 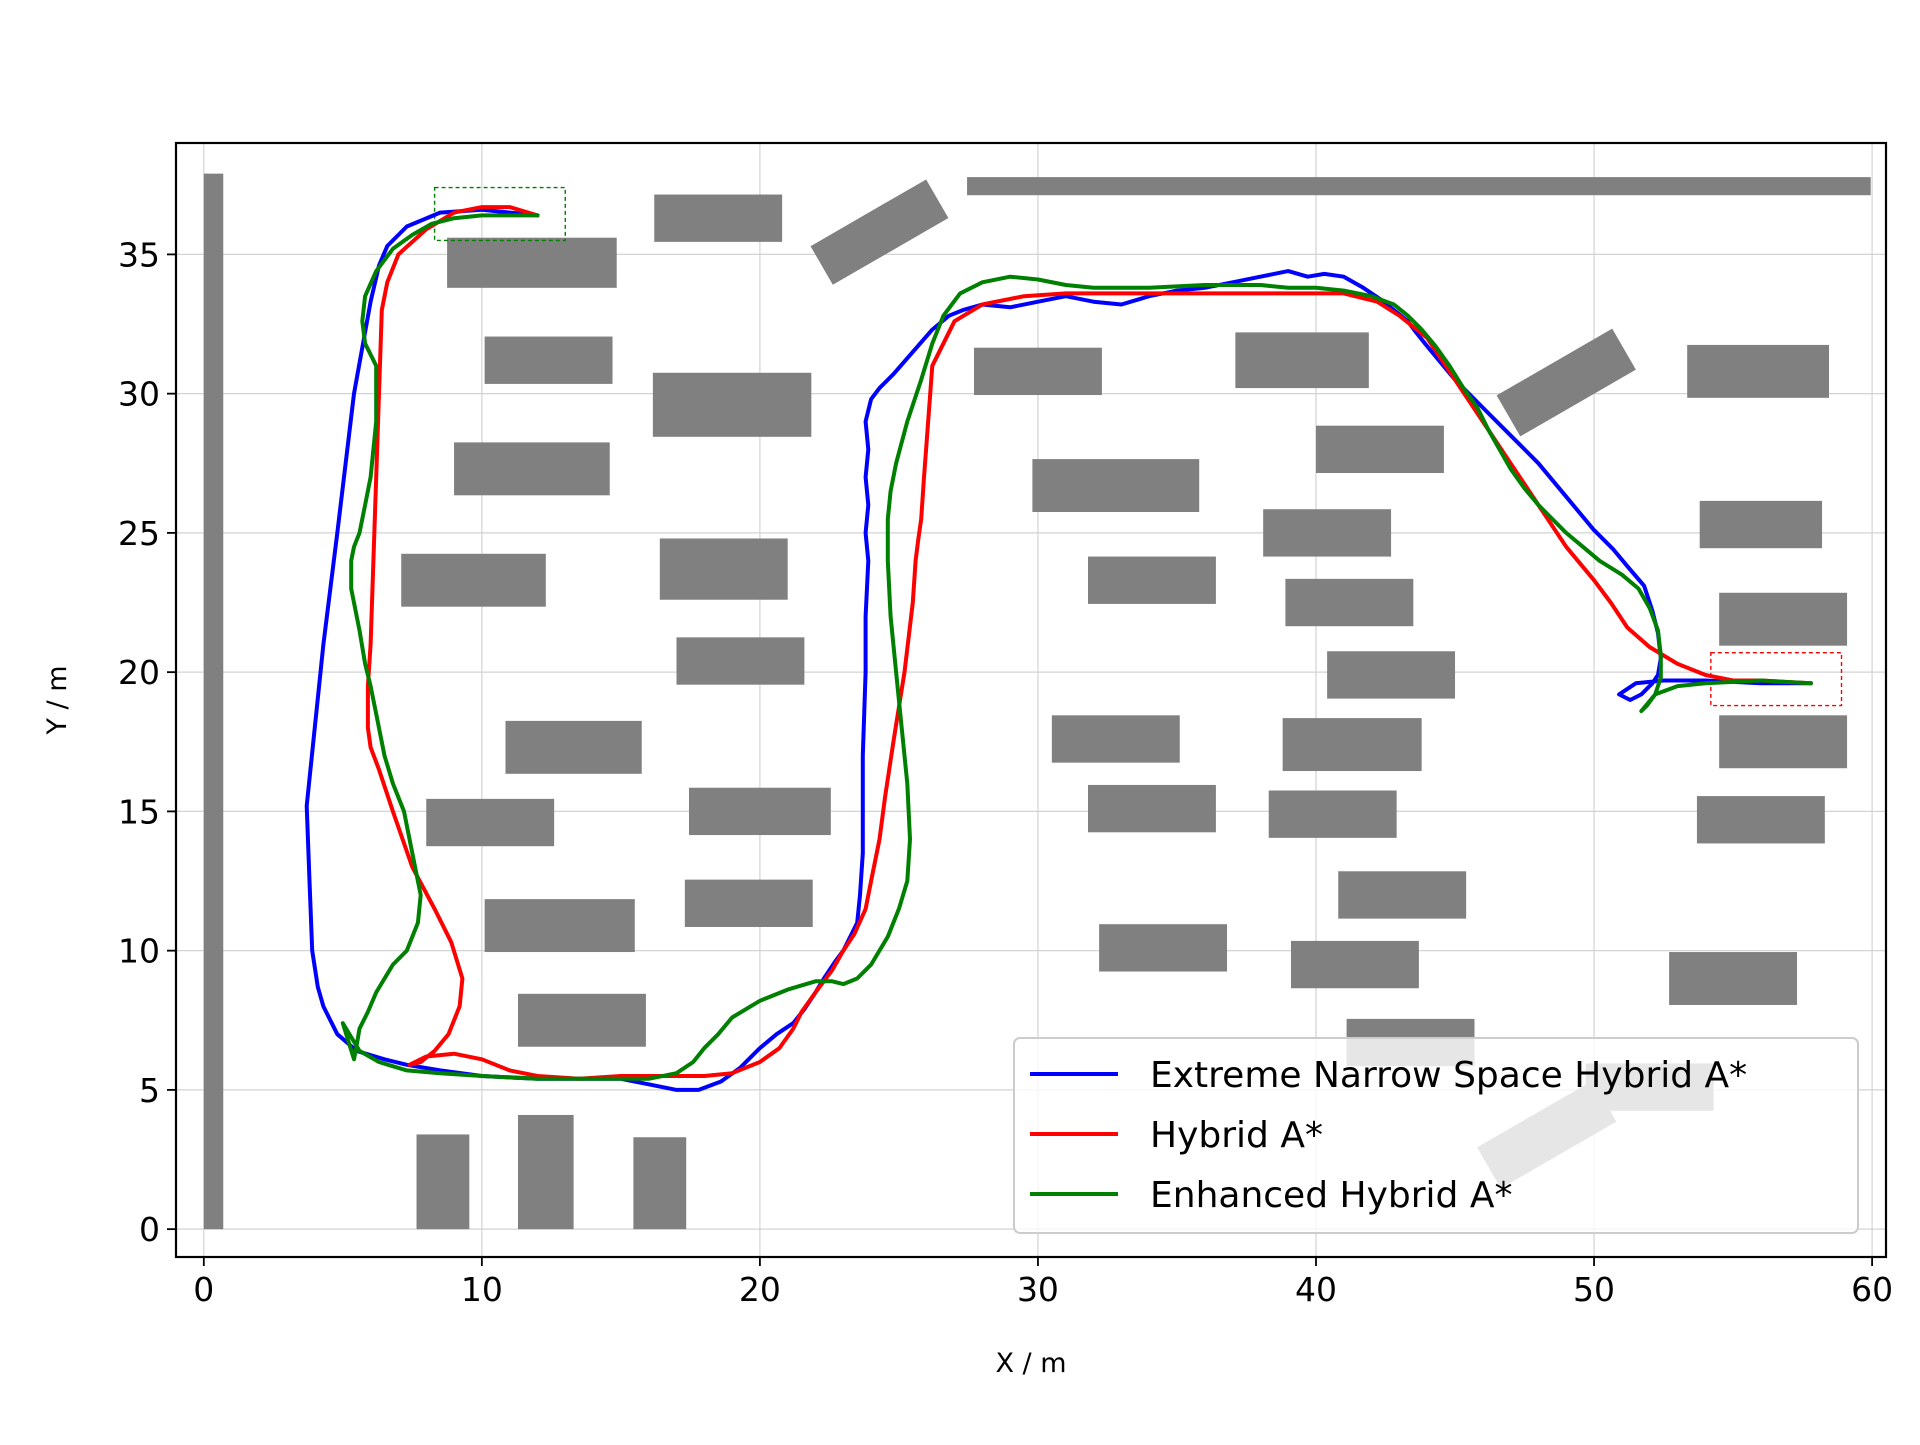 I want to click on x-tick-label: 60, so click(x=1872, y=1289).